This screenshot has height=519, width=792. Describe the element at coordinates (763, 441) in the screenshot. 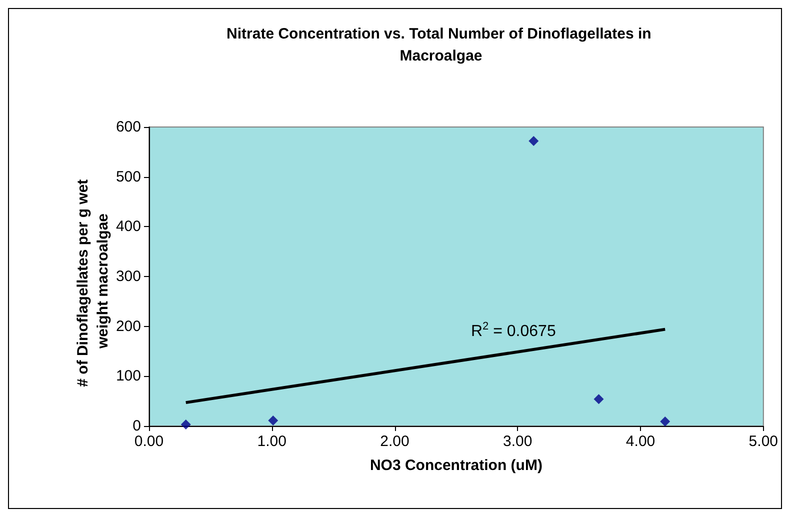

I see `x-tick-label: 5.00` at that location.